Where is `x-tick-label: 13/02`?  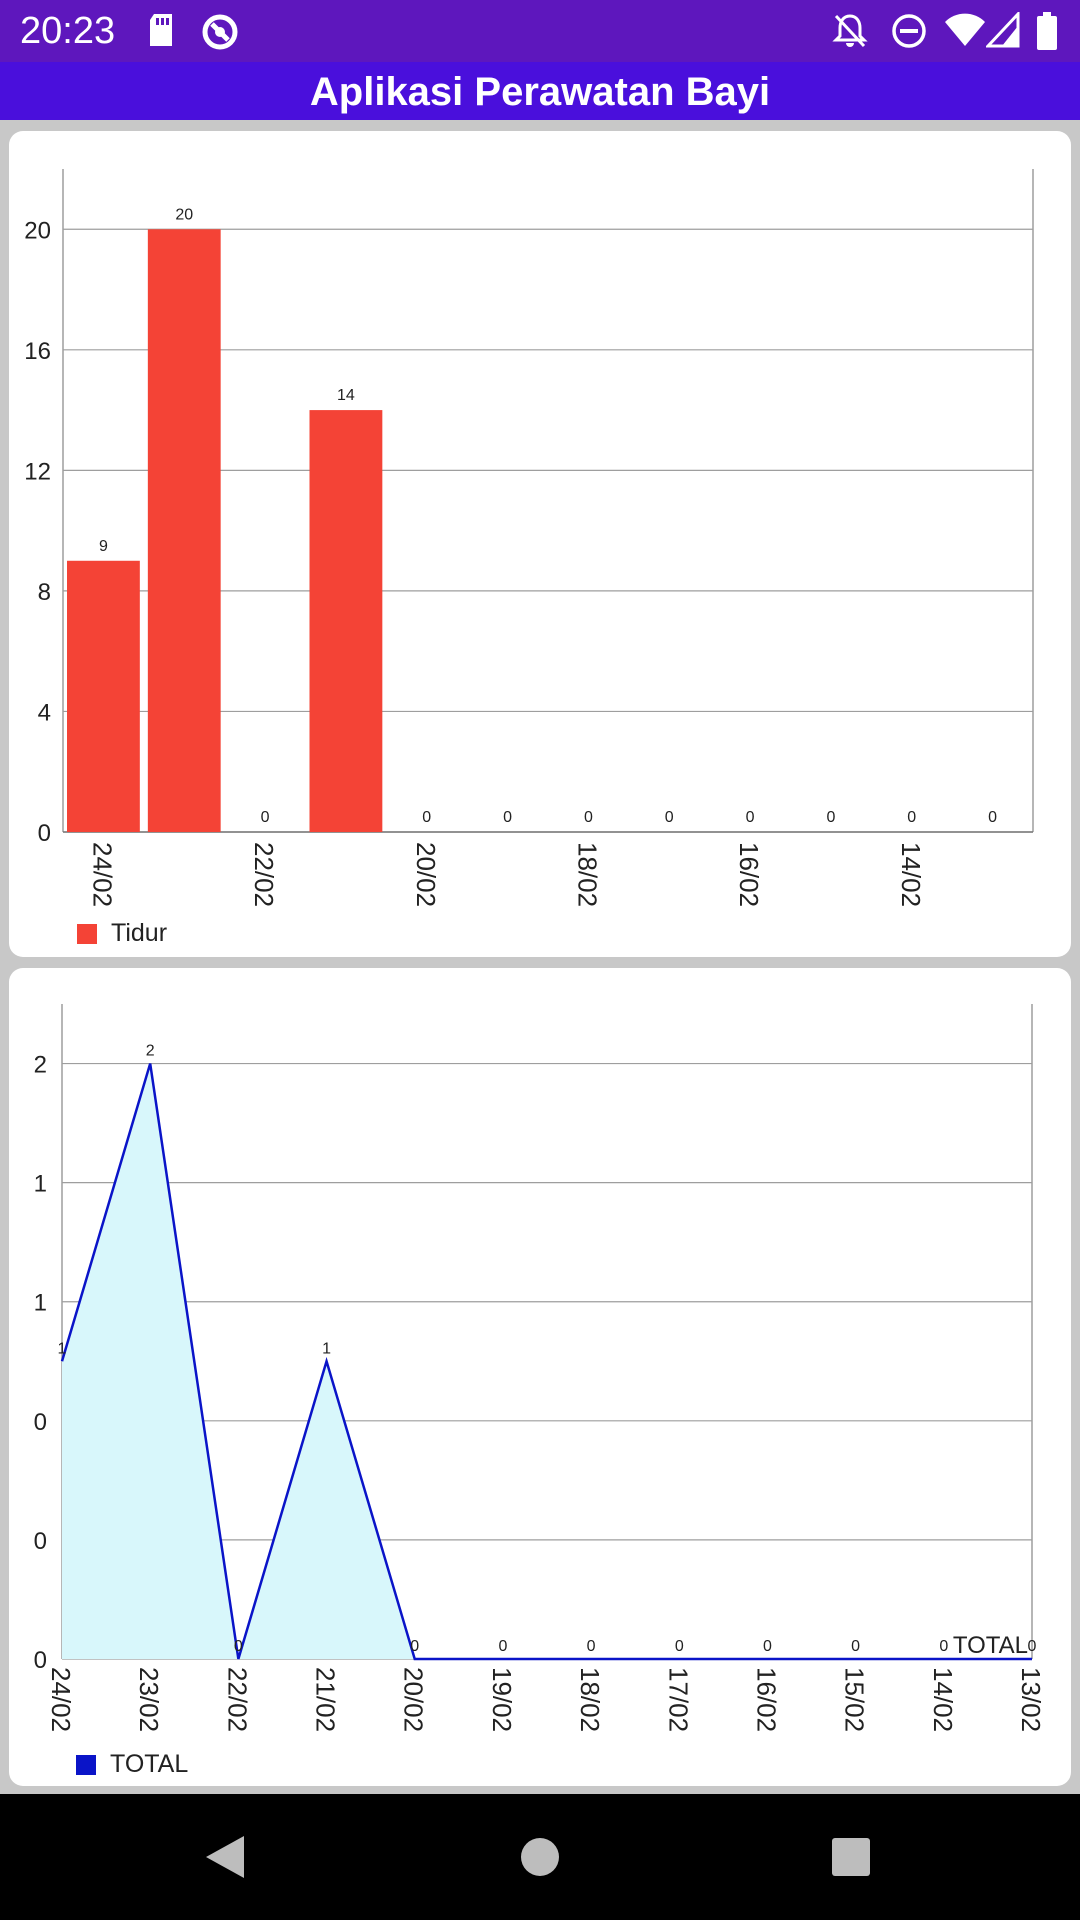 x-tick-label: 13/02 is located at coordinates (1031, 1699).